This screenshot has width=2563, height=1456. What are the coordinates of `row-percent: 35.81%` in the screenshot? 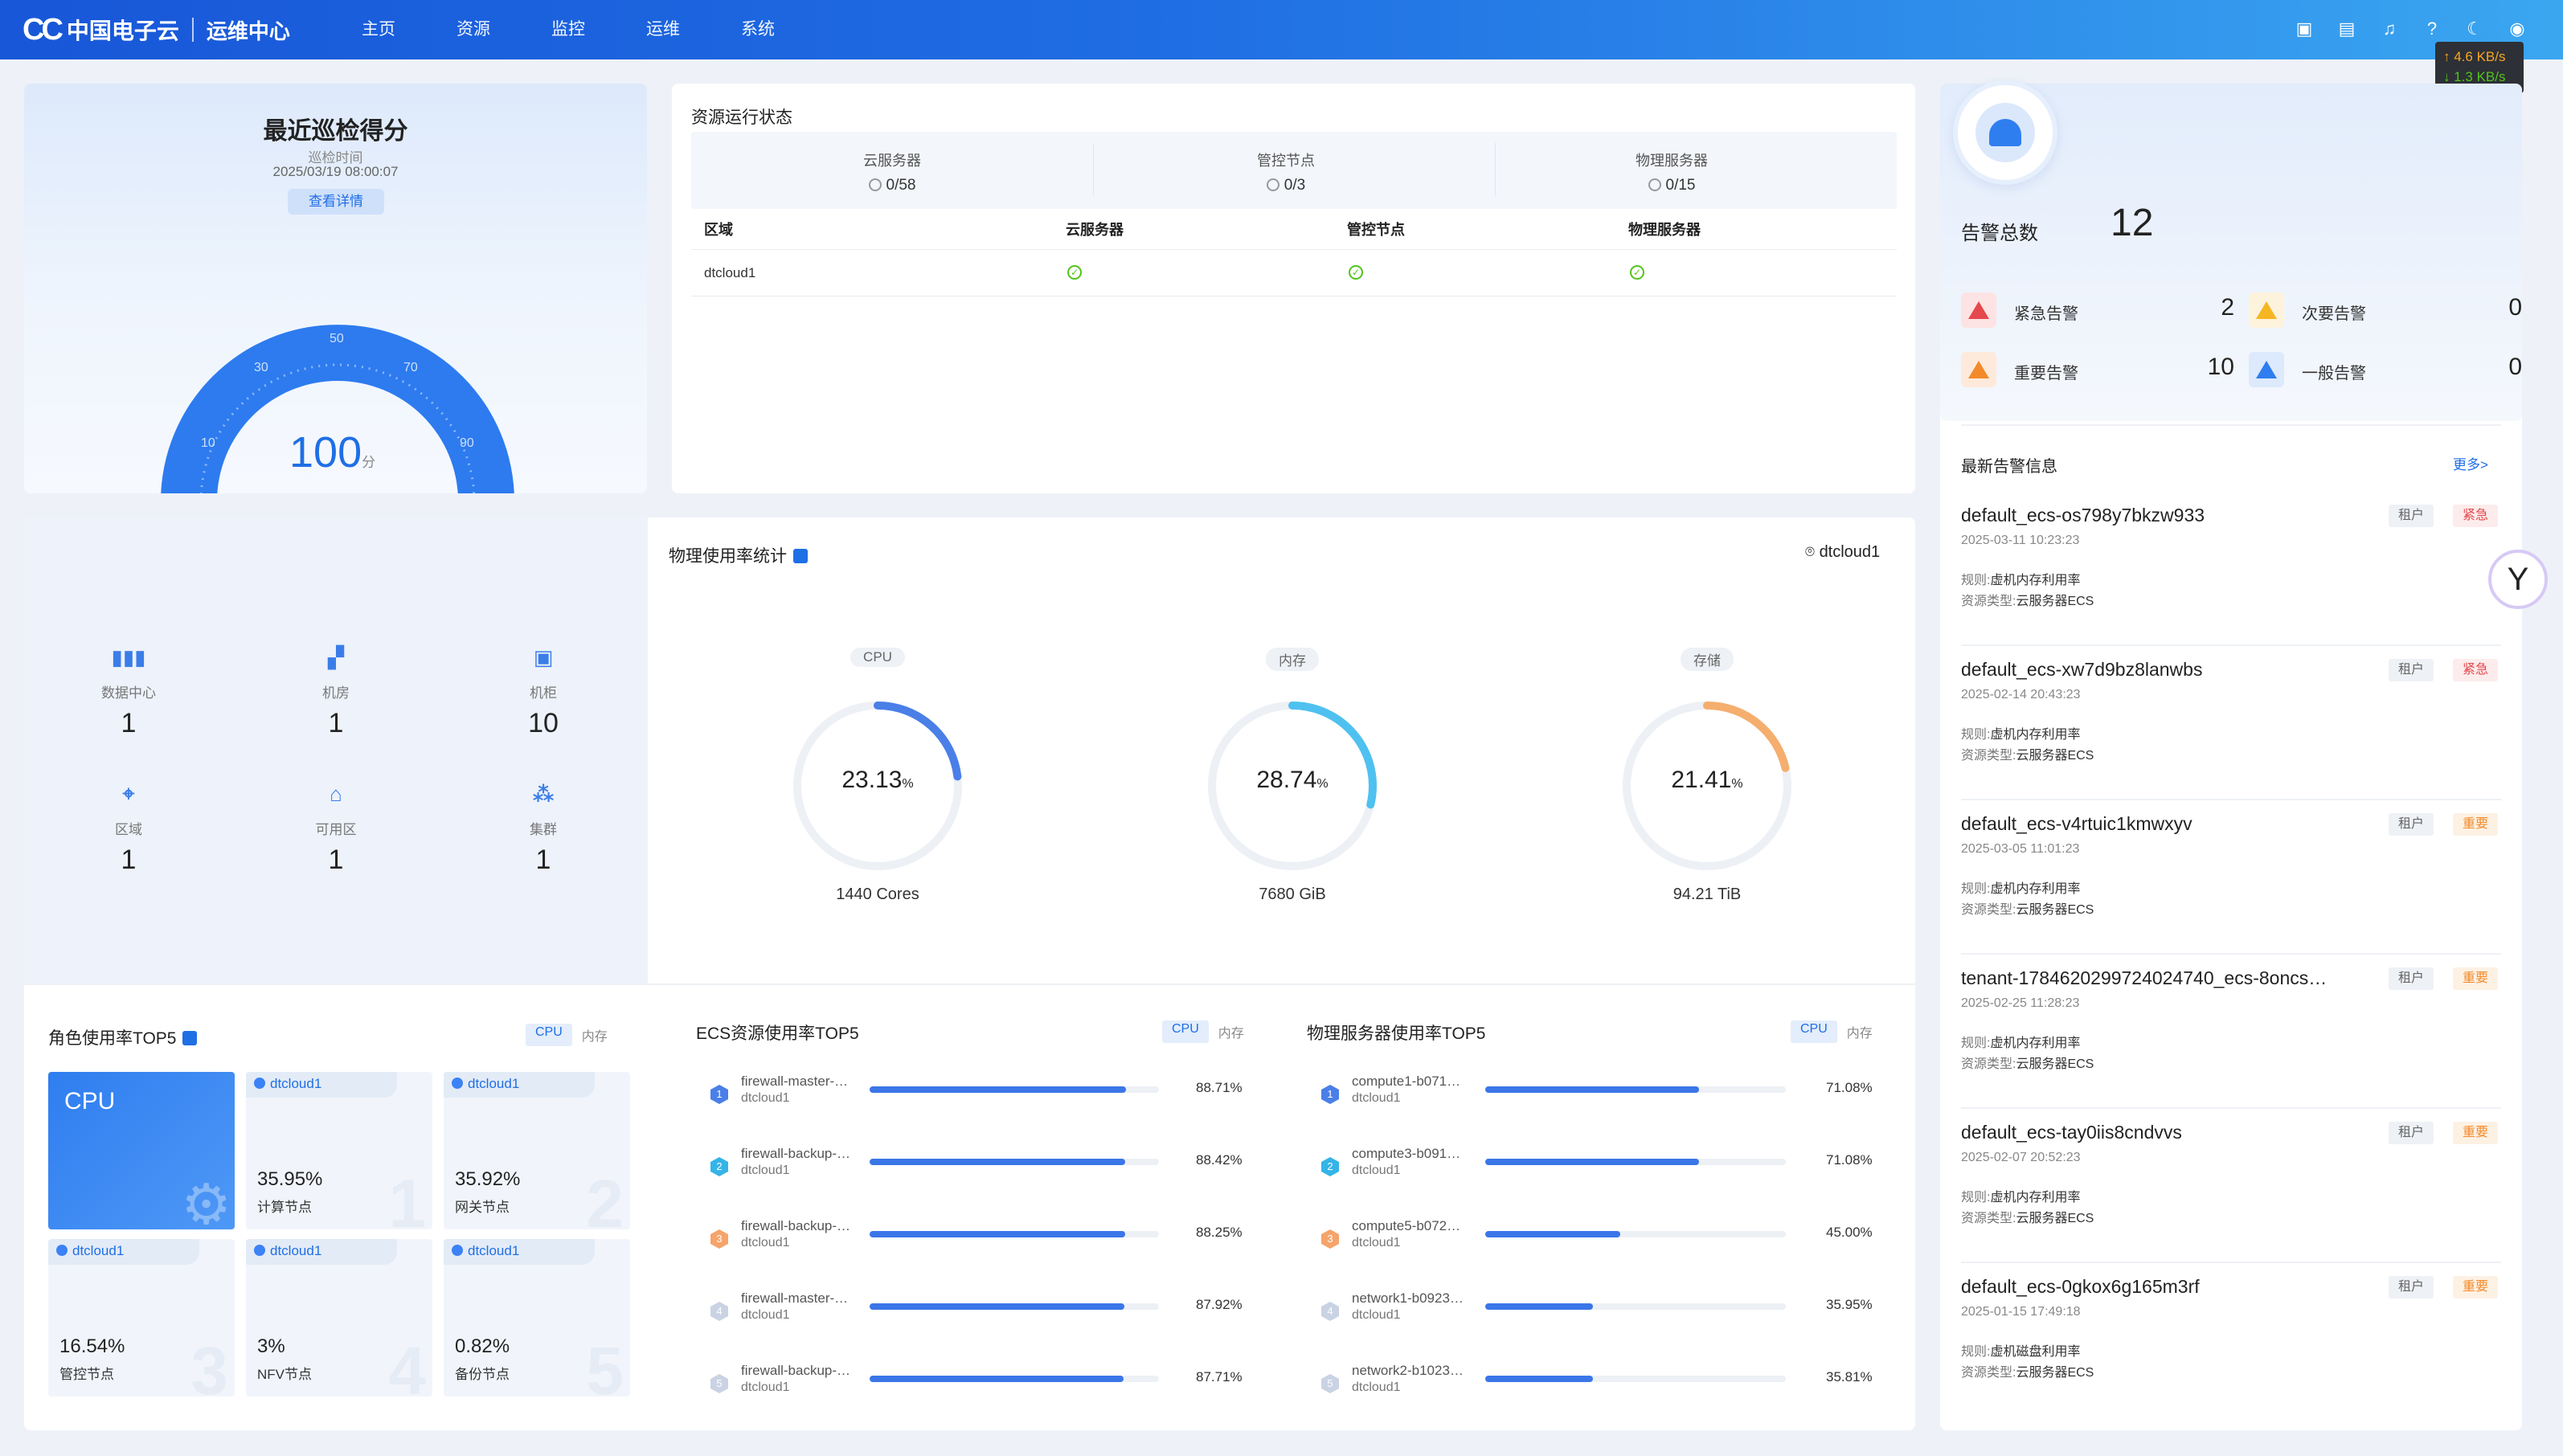 It's located at (1849, 1376).